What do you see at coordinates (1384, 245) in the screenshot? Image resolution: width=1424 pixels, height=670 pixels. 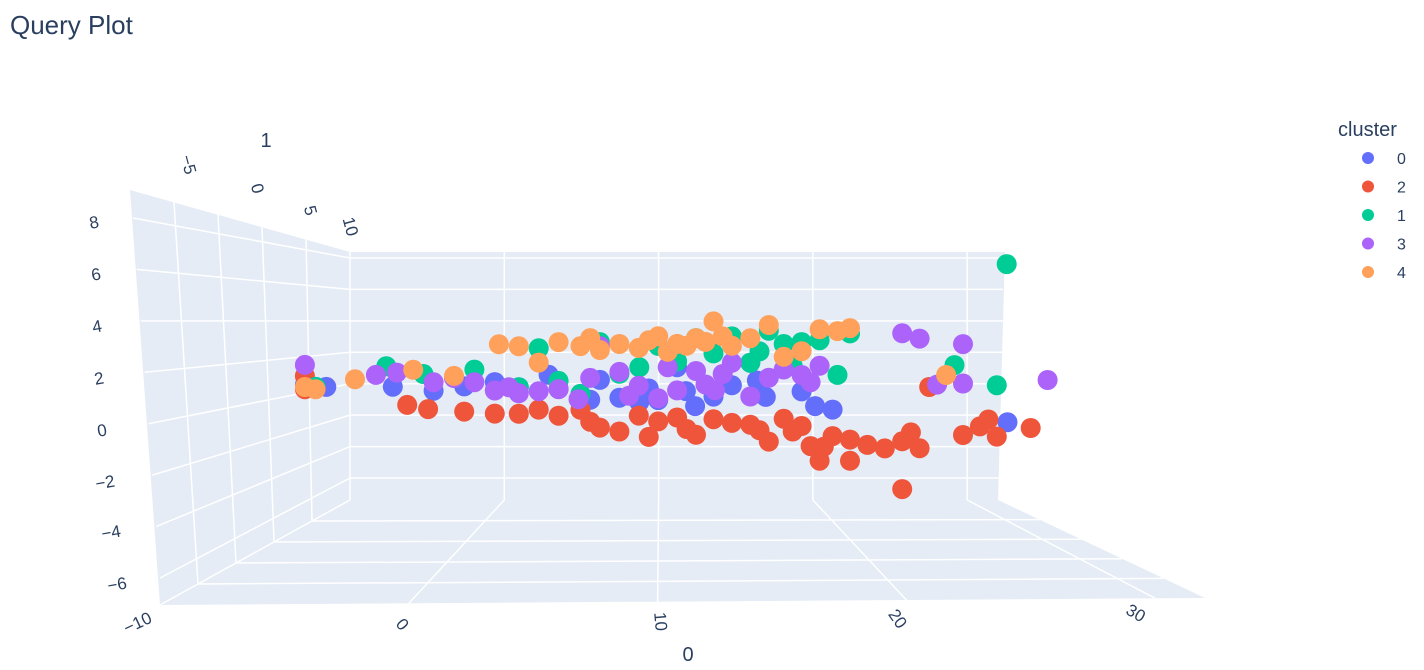 I see `legend-item-3: 3` at bounding box center [1384, 245].